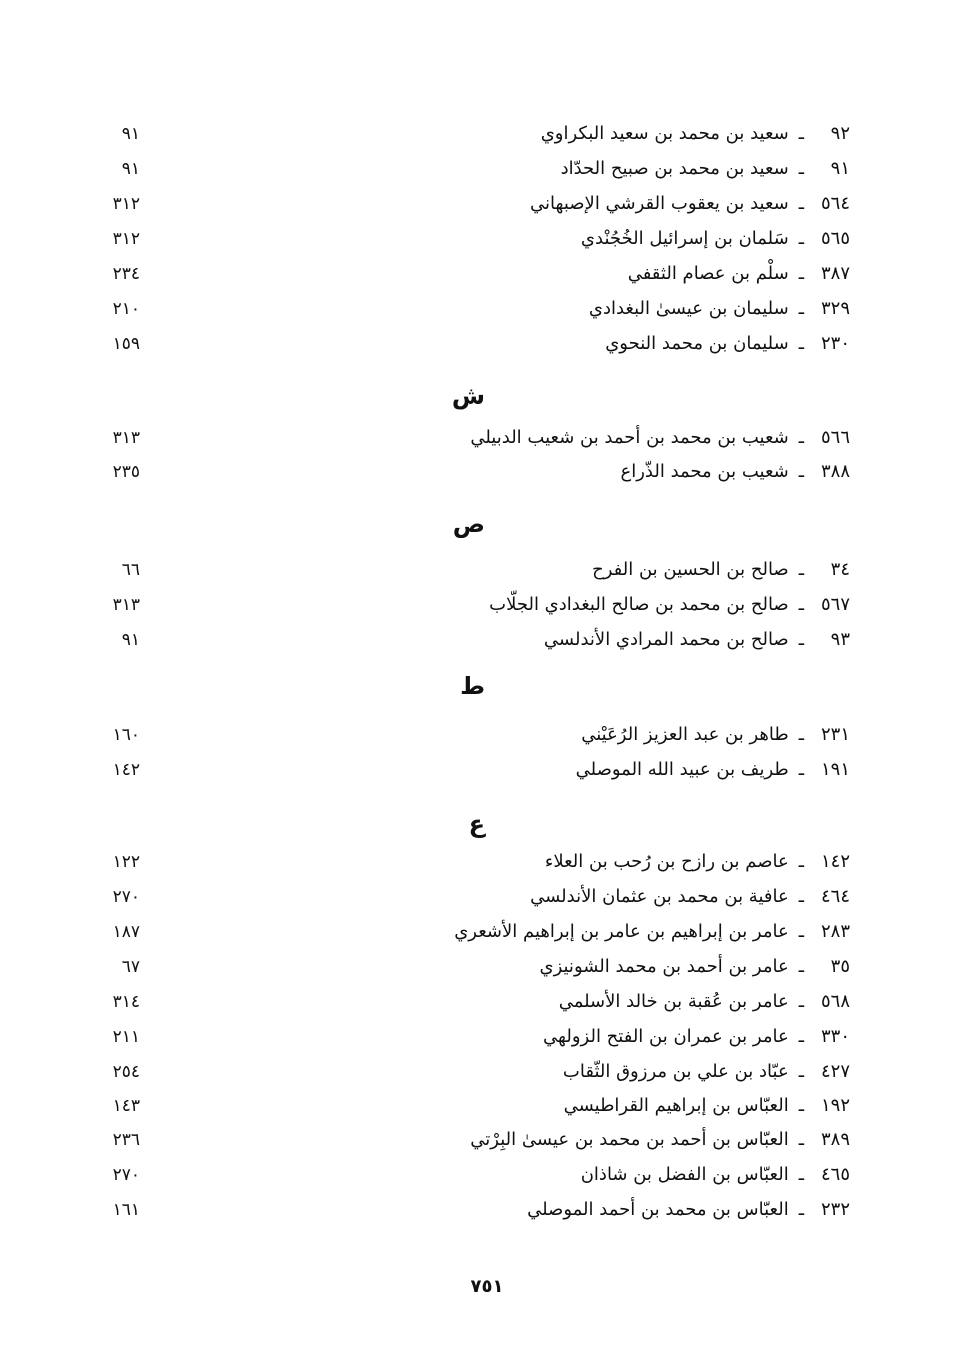  What do you see at coordinates (658, 1209) in the screenshot?
I see `entry-name: العبّاس بن محمد بن أحمد الموصلي` at bounding box center [658, 1209].